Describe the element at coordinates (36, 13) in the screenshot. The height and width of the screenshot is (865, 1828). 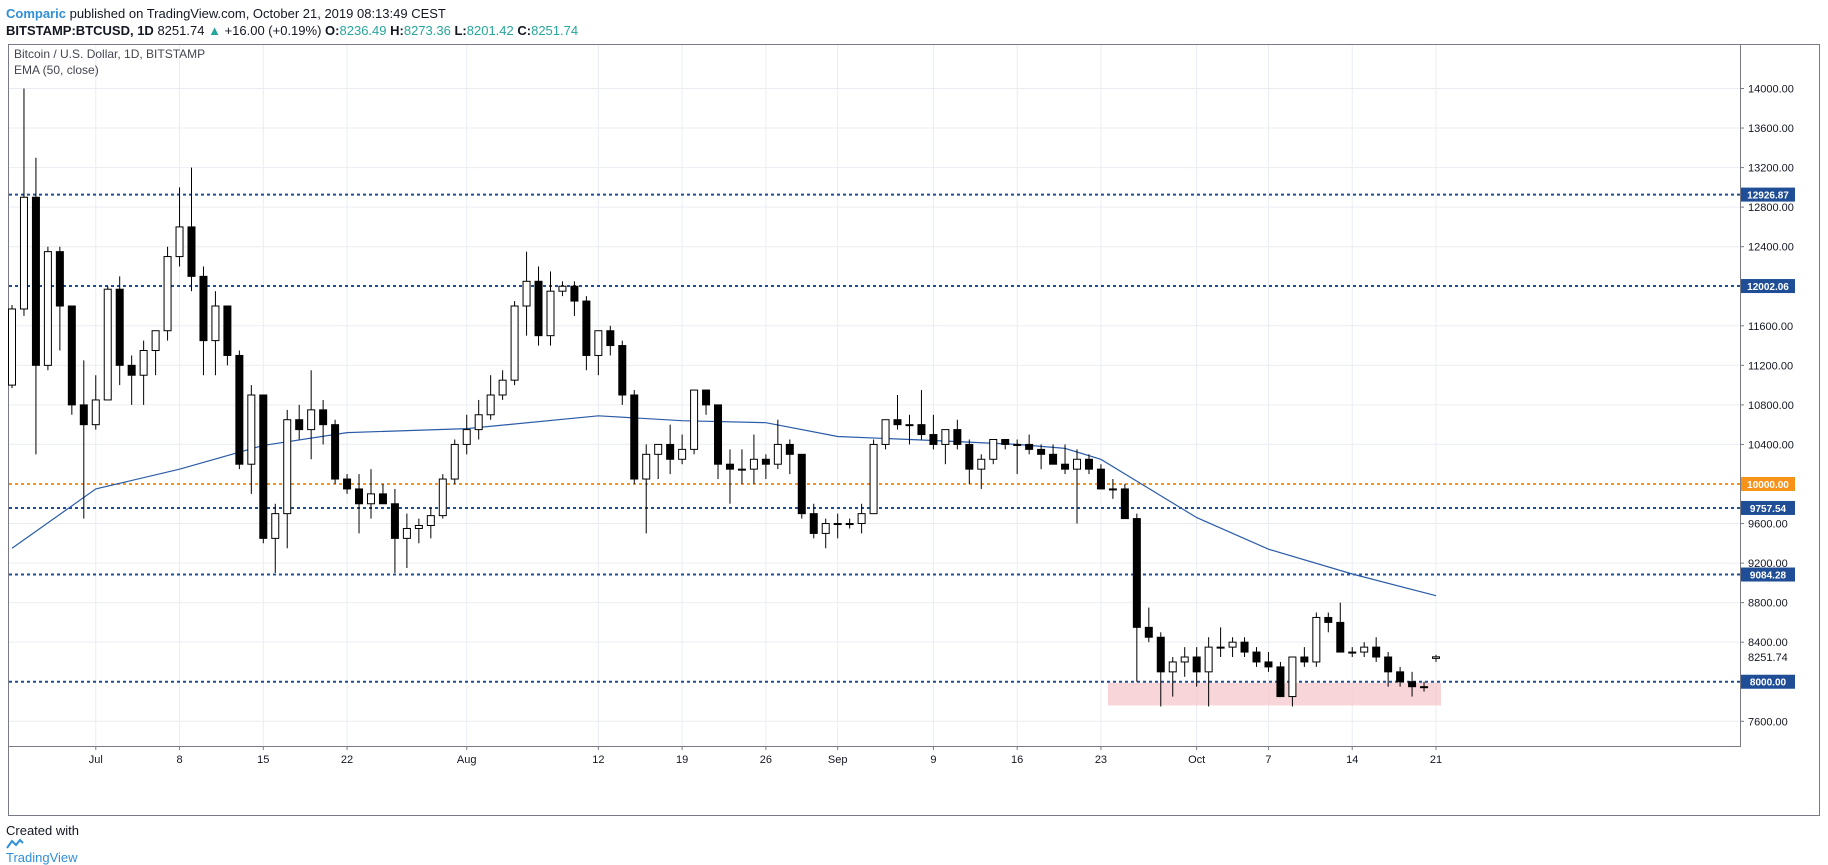
I see `author-link: Comparic` at that location.